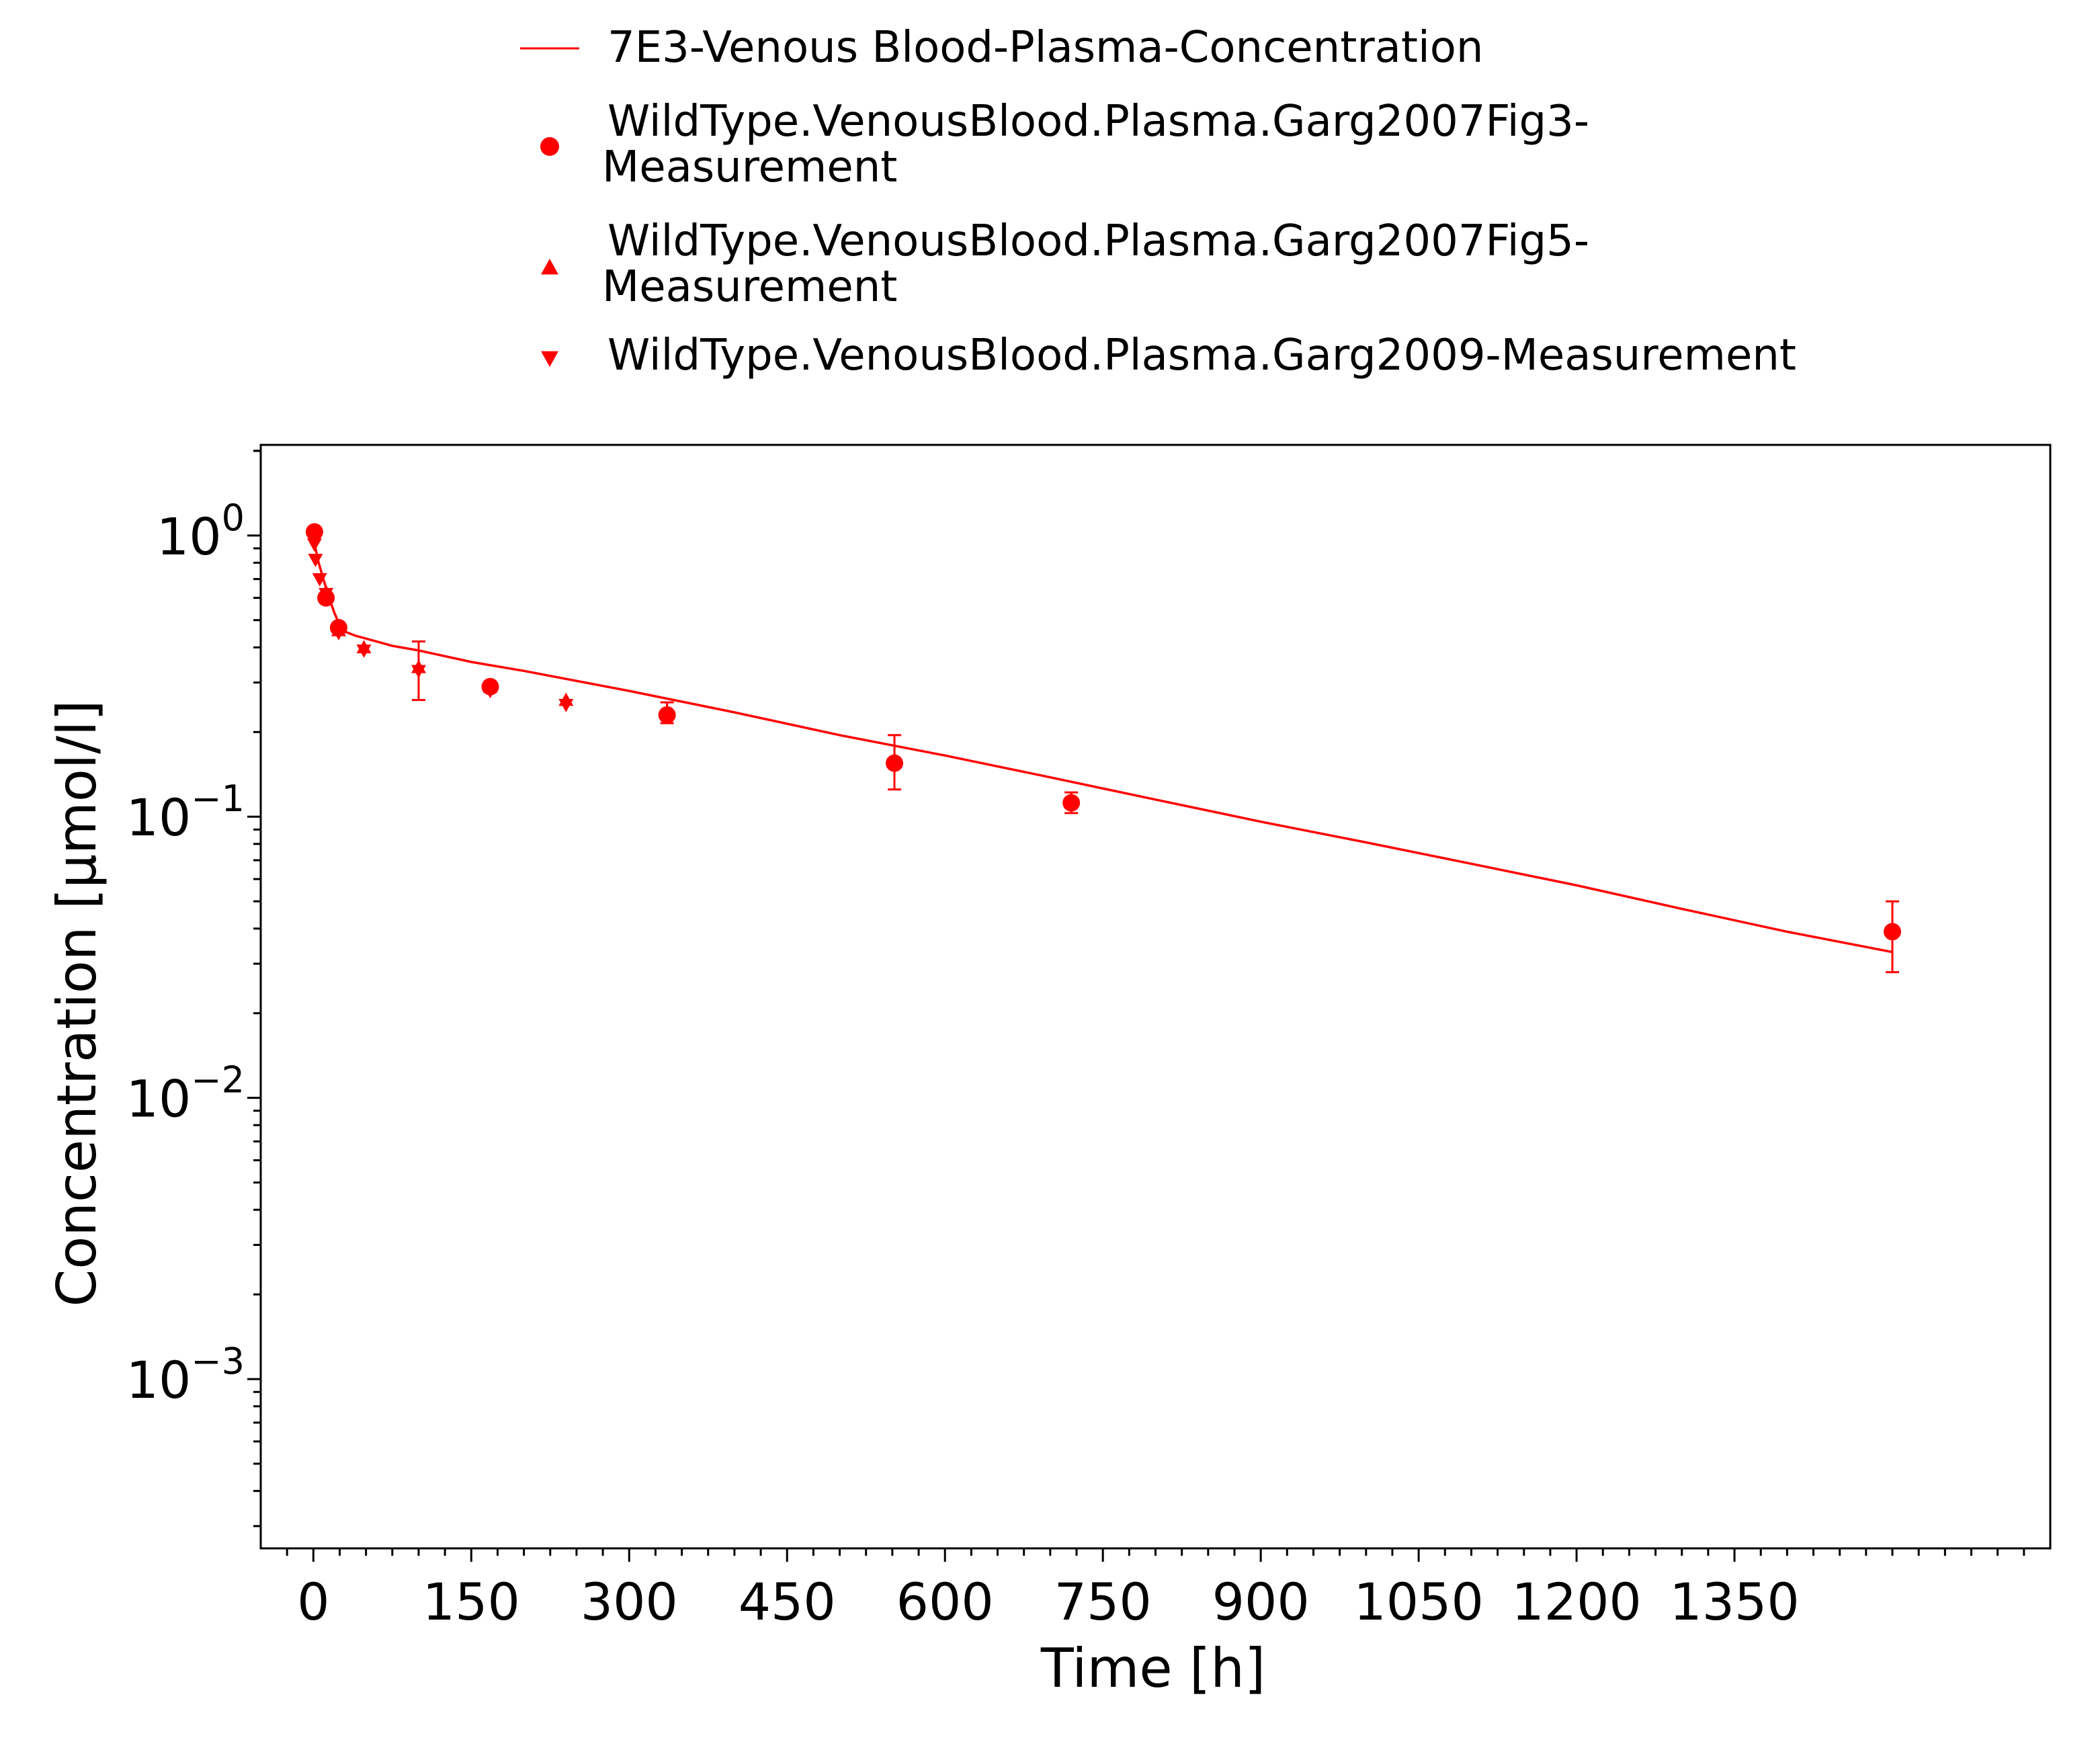  What do you see at coordinates (186, 1375) in the screenshot?
I see `y-tick-label: 10⁻³` at bounding box center [186, 1375].